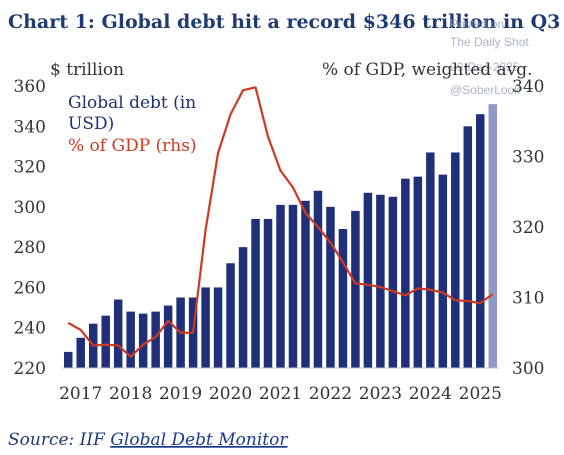 The height and width of the screenshot is (455, 564). I want to click on right-axis-unit: % of GDP, weighted avg., so click(427, 70).